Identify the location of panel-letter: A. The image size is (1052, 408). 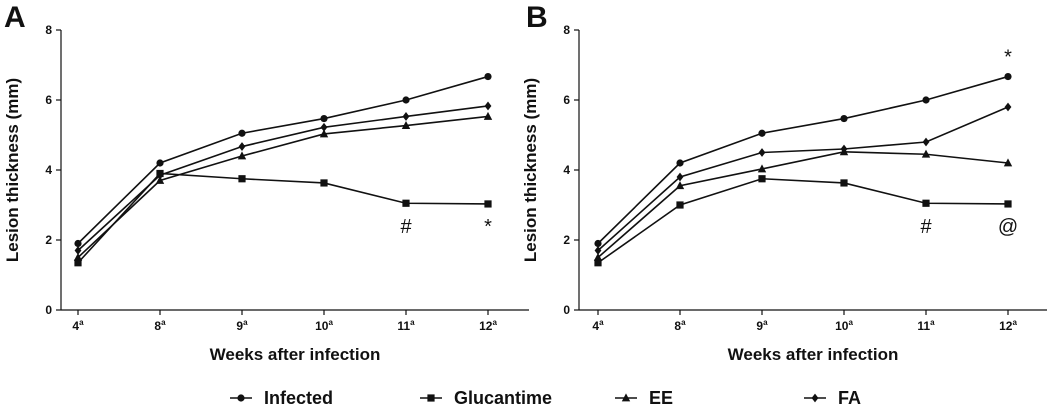
(15, 17).